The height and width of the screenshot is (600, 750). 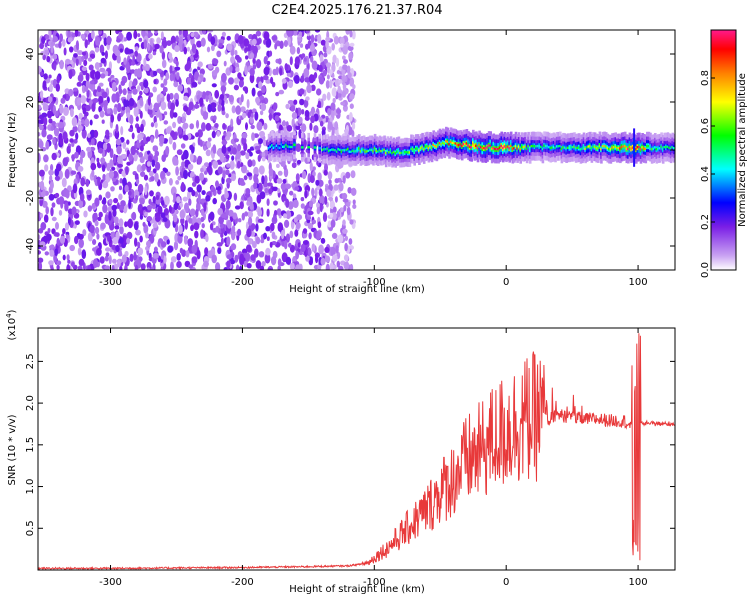 I want to click on spectrogram-y-tick-label: 0, so click(x=30, y=150).